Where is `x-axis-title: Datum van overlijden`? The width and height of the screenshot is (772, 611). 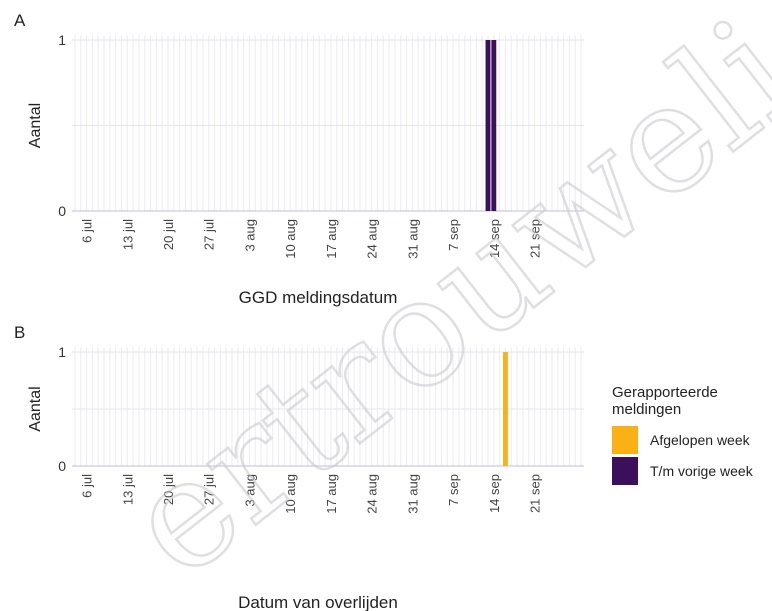
x-axis-title: Datum van overlijden is located at coordinates (318, 602).